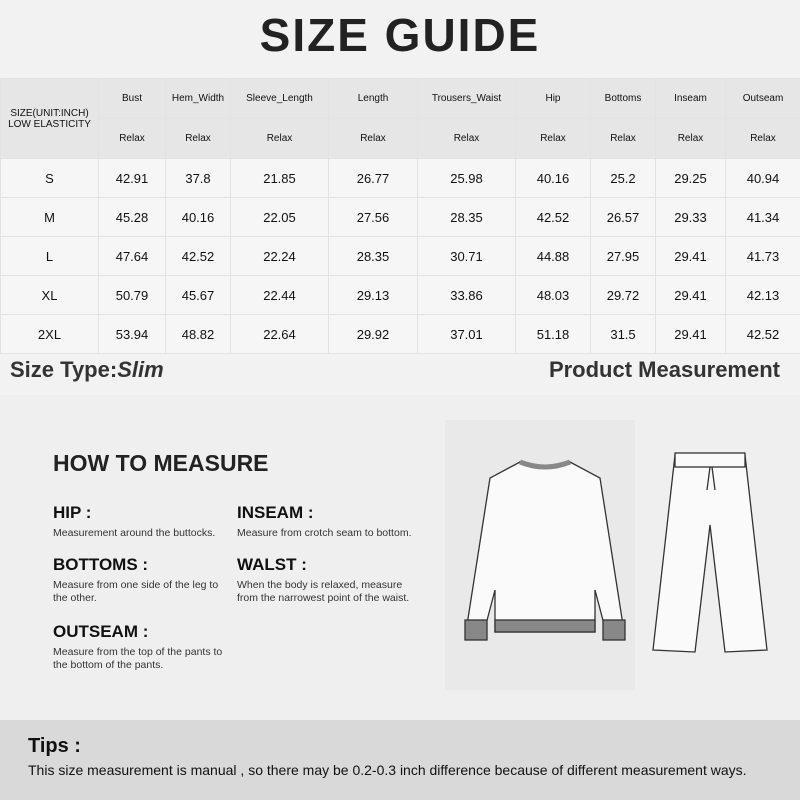 This screenshot has width=800, height=800. Describe the element at coordinates (690, 217) in the screenshot. I see `value-cell: 29.33` at that location.